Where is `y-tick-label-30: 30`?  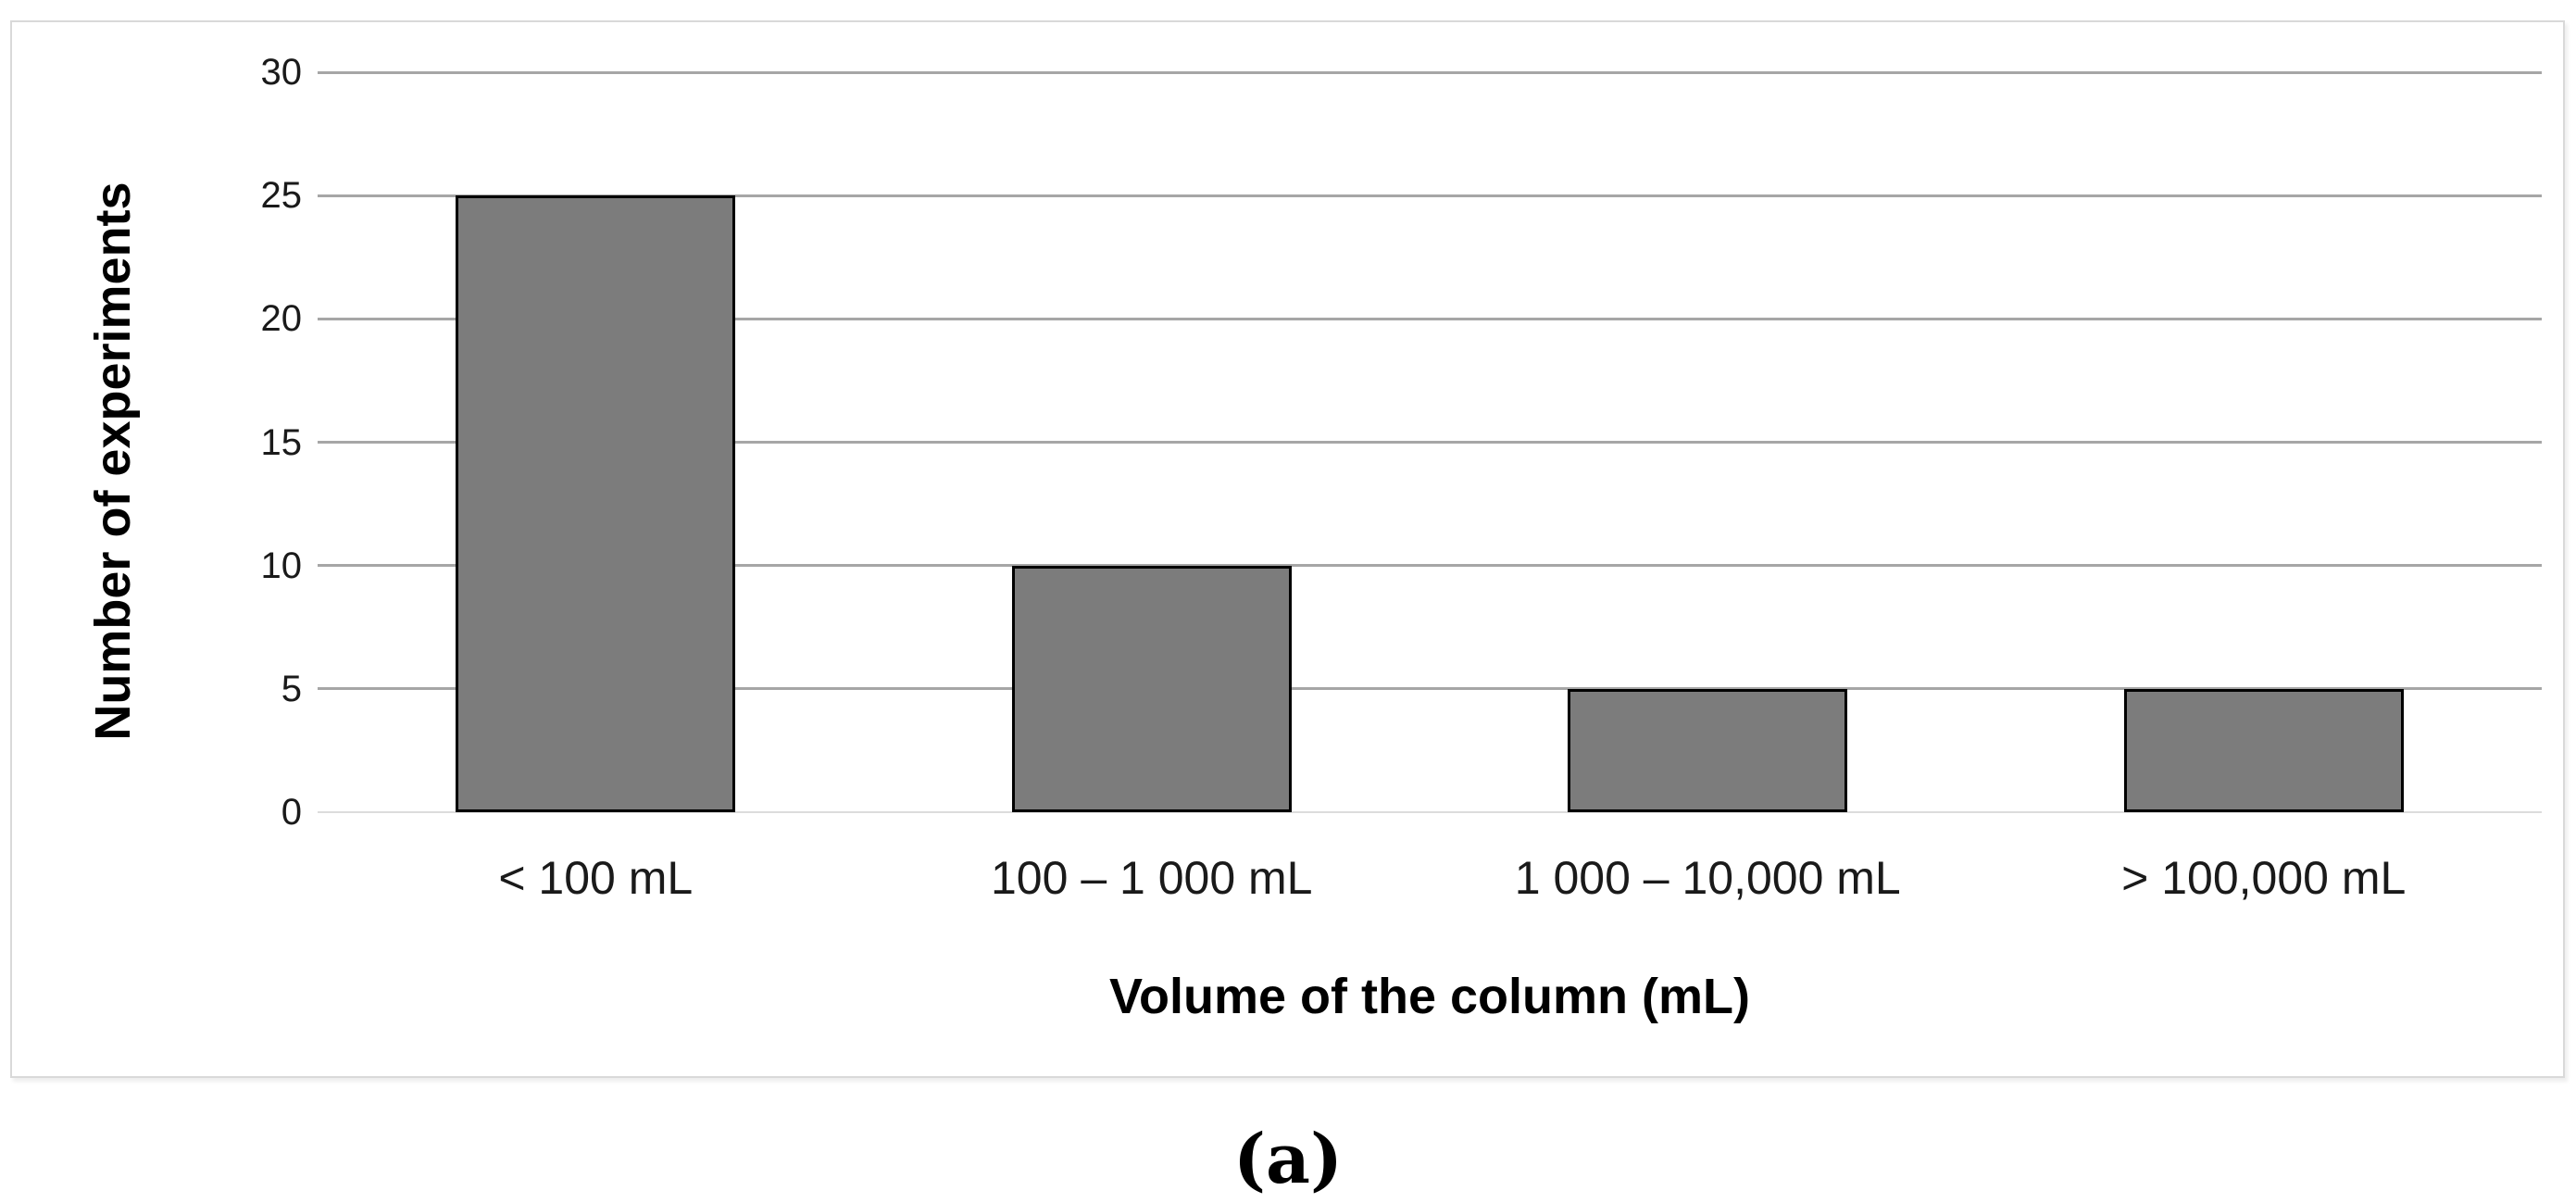
y-tick-label-30: 30 is located at coordinates (281, 72).